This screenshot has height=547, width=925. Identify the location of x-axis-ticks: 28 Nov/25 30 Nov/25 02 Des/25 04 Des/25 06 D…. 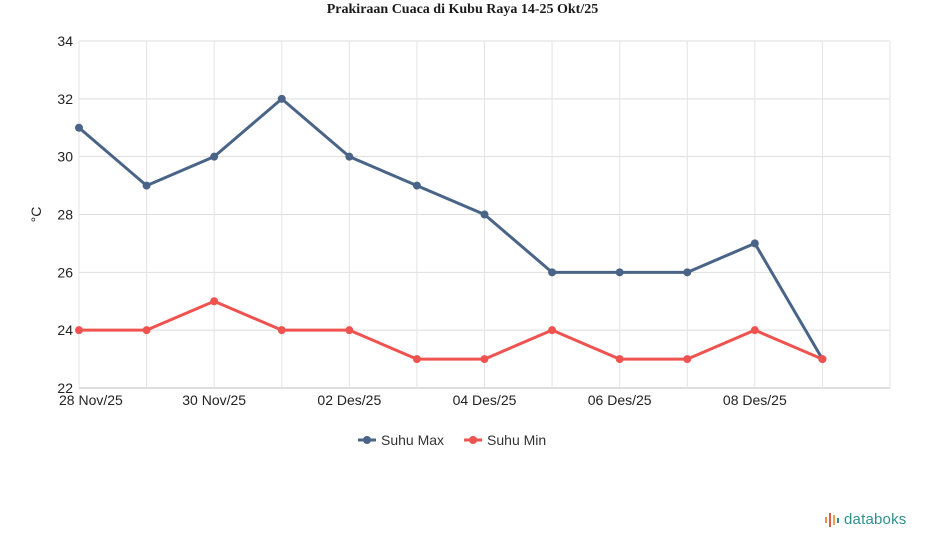
(423, 400).